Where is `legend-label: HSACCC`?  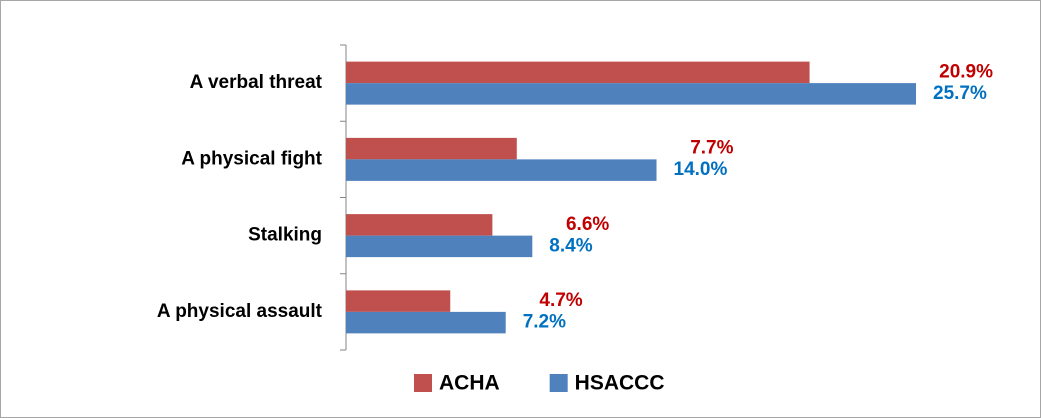
legend-label: HSACCC is located at coordinates (620, 383).